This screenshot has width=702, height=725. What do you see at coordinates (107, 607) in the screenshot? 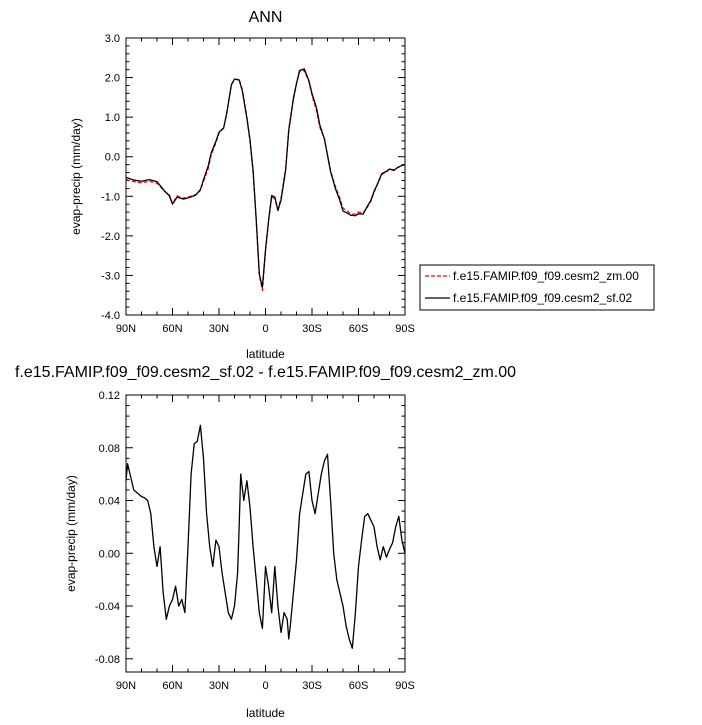
I see `y-tick-label: -0.04` at bounding box center [107, 607].